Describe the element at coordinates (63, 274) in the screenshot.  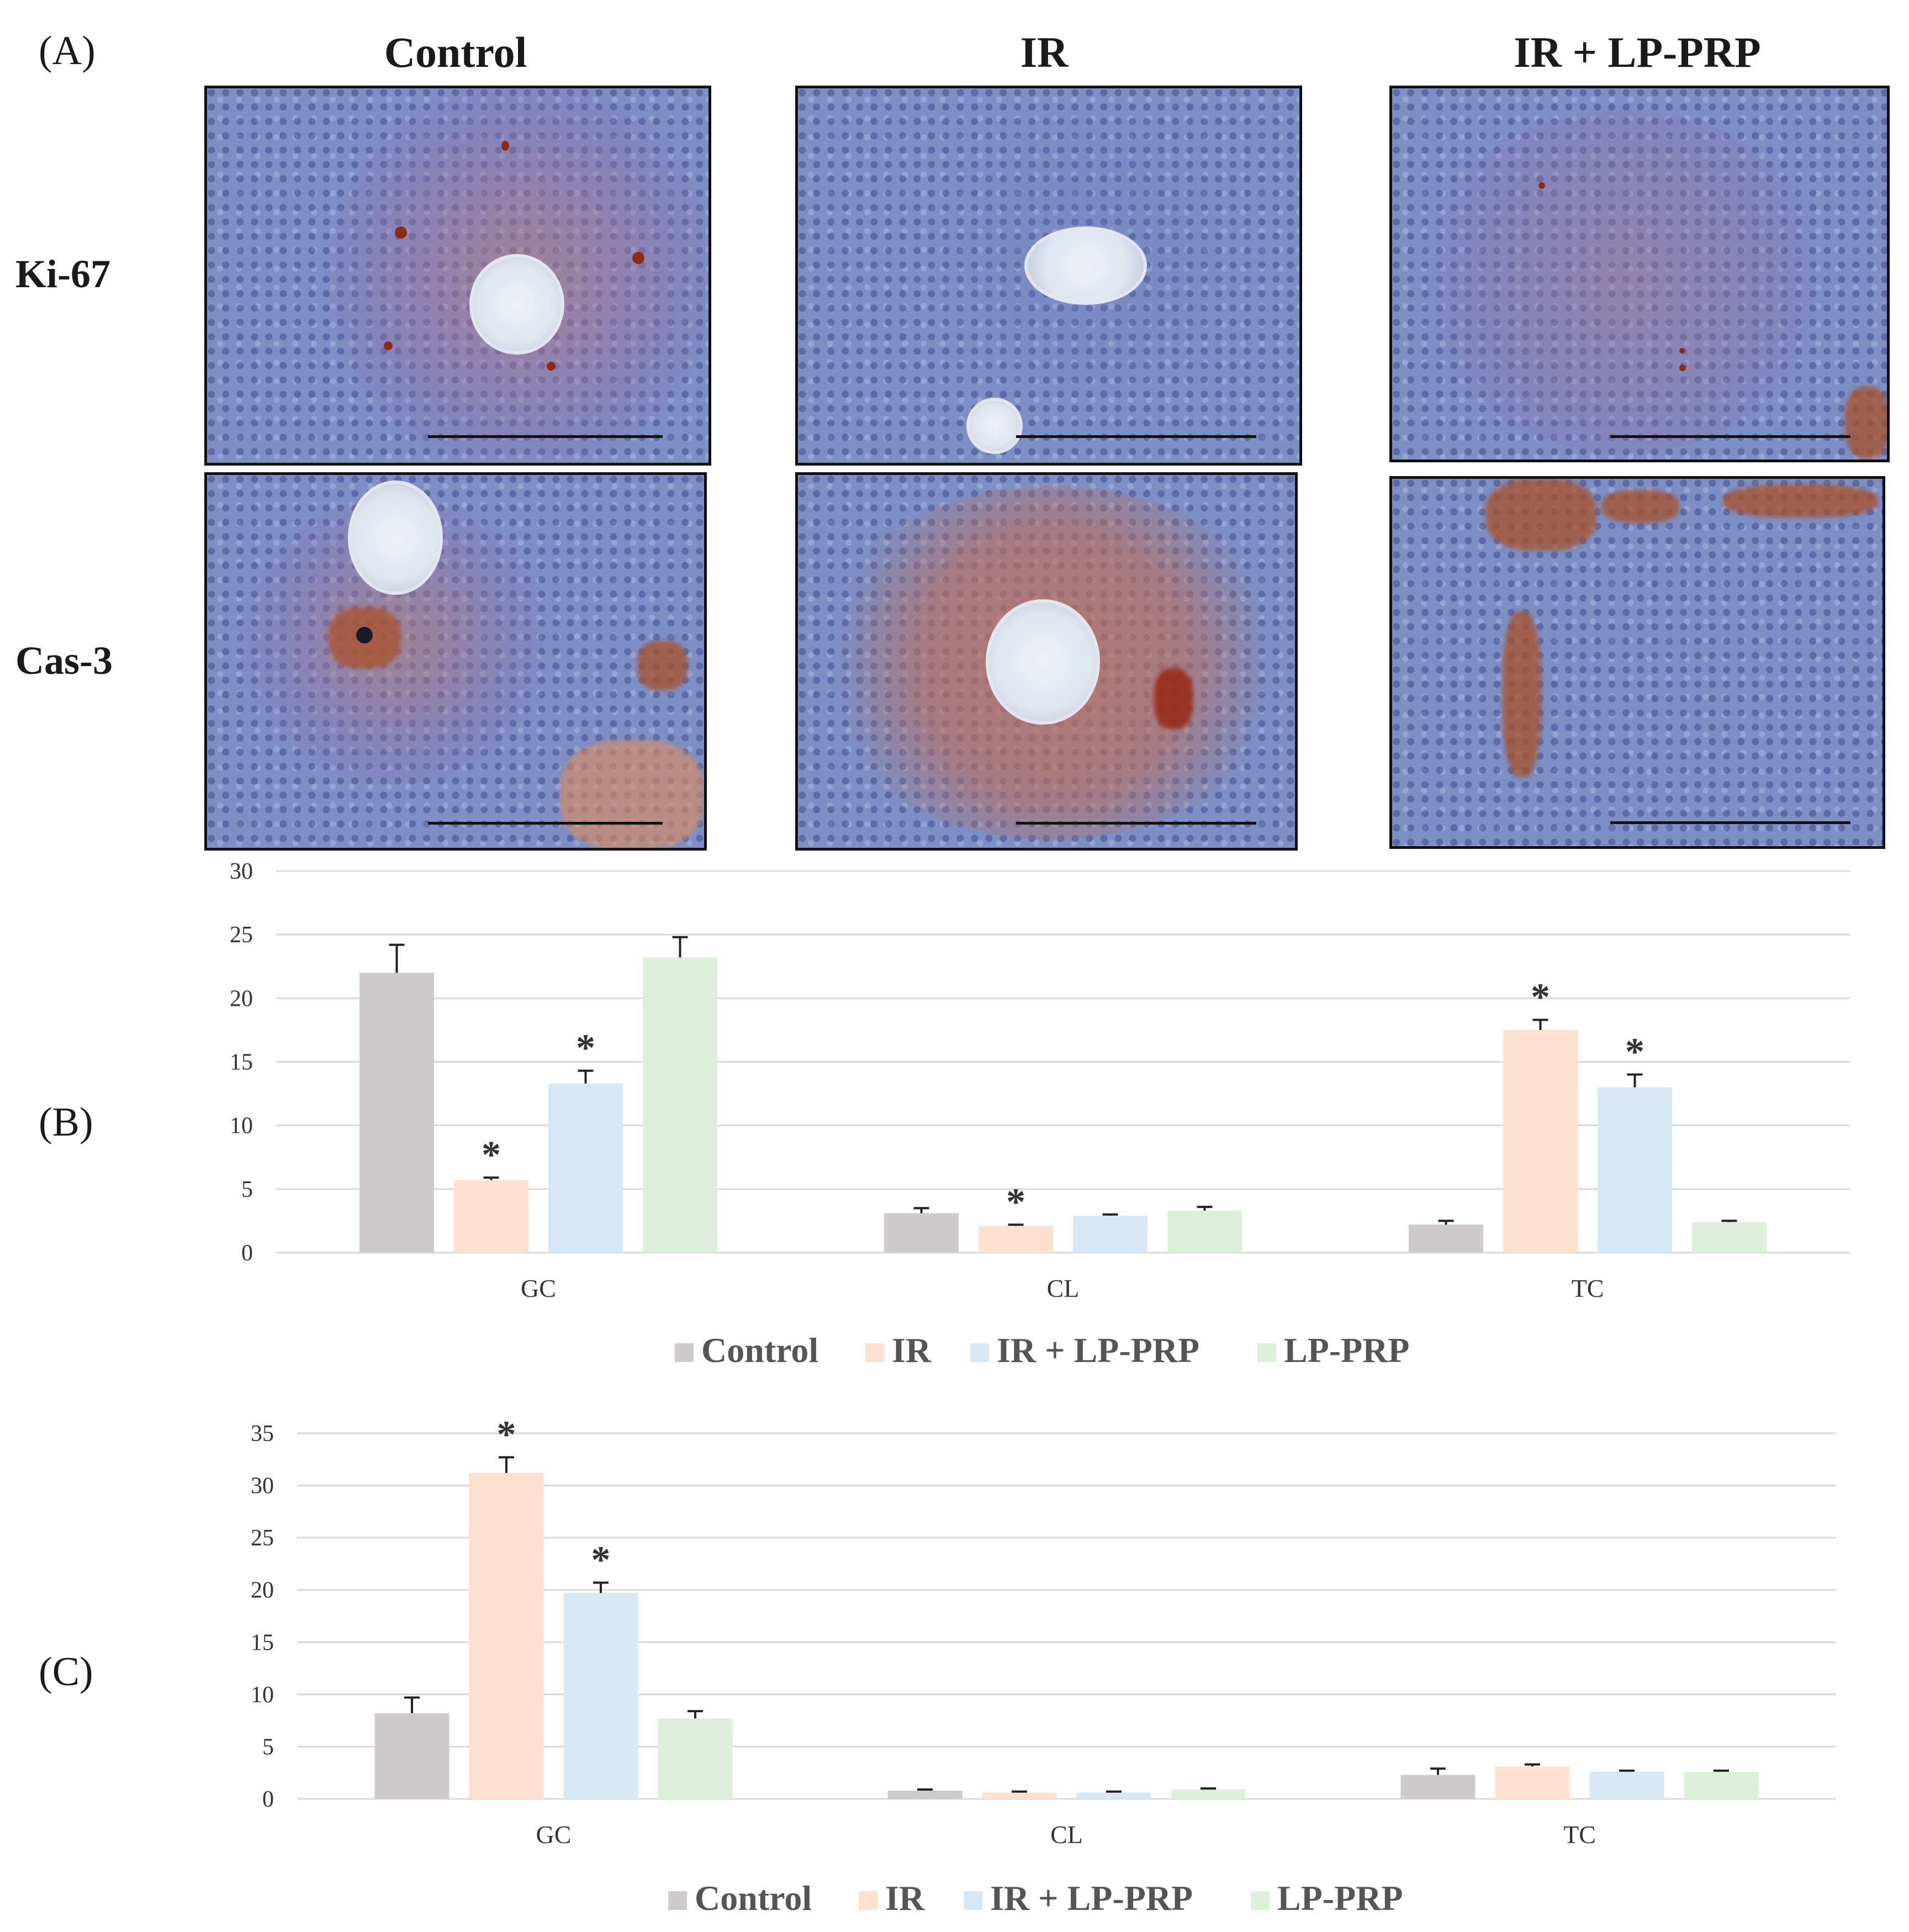
I see `row-header-ki67: Ki-67` at that location.